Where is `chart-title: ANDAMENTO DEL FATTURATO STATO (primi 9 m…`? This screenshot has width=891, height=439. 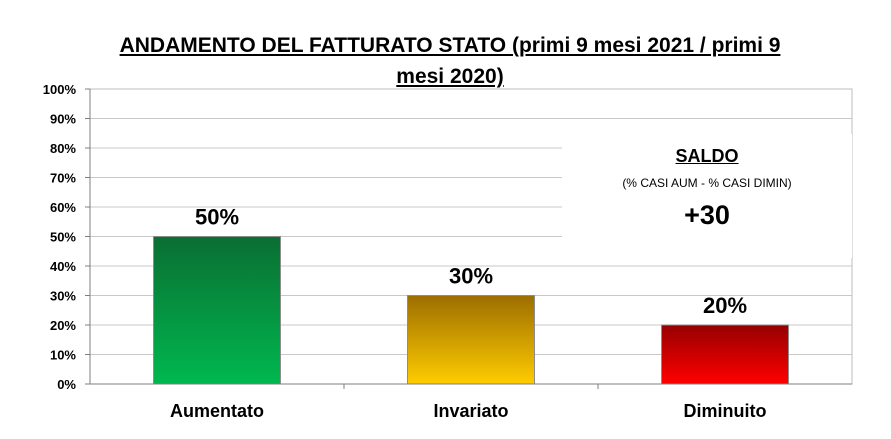 chart-title: ANDAMENTO DEL FATTURATO STATO (primi 9 m… is located at coordinates (450, 61).